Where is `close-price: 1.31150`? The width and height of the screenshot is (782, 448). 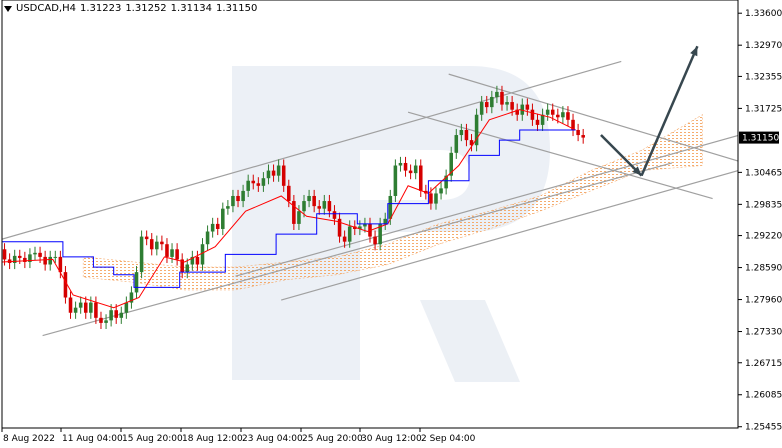 close-price: 1.31150 is located at coordinates (237, 8).